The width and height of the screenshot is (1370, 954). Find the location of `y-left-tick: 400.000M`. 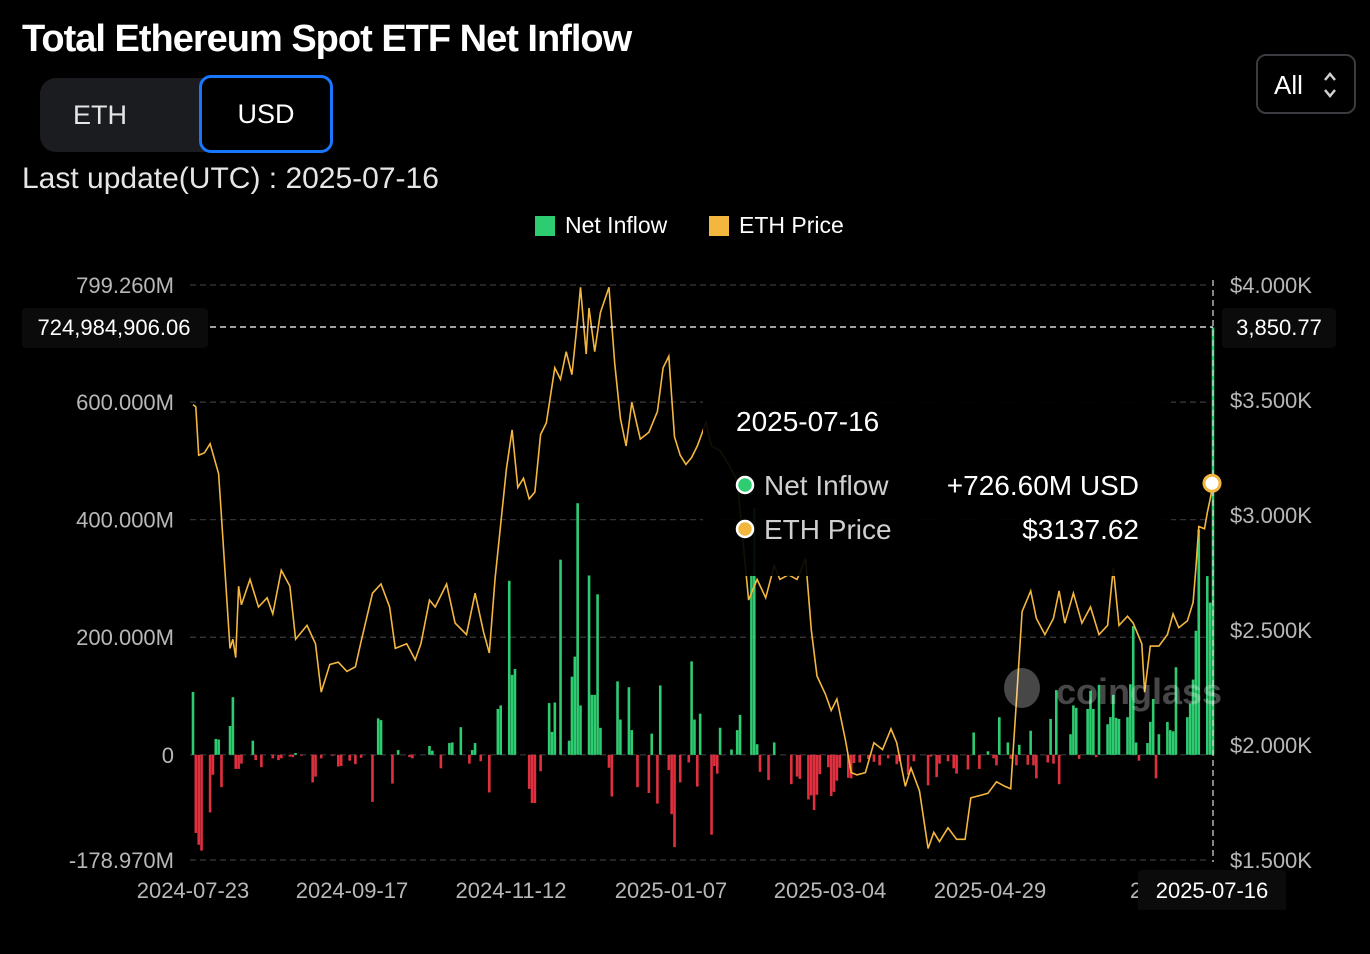

y-left-tick: 400.000M is located at coordinates (125, 520).